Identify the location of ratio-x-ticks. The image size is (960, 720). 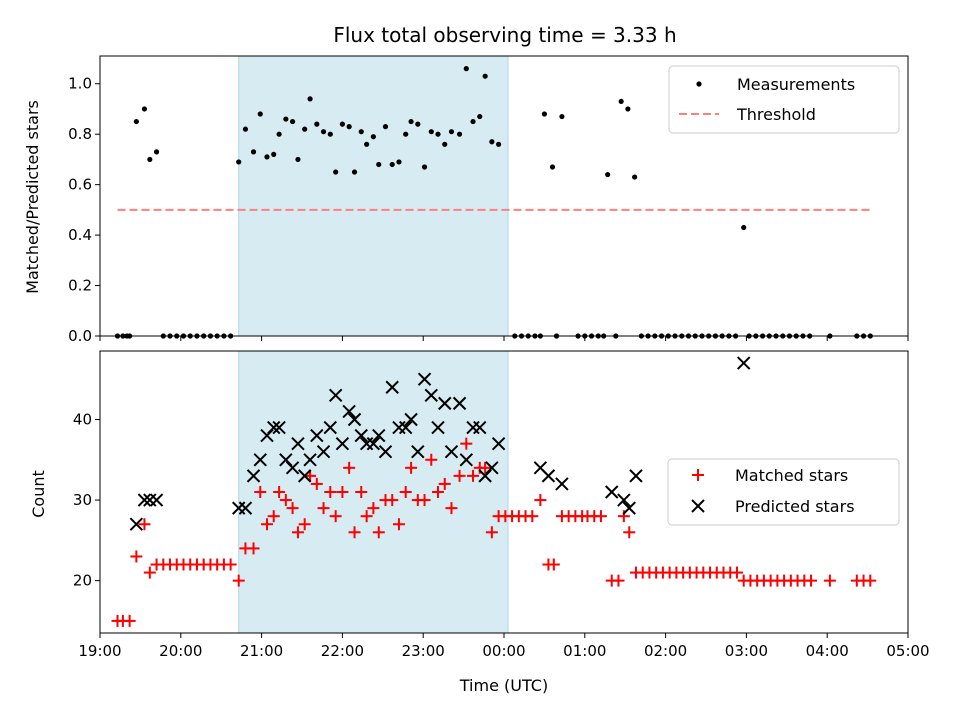
(504, 338).